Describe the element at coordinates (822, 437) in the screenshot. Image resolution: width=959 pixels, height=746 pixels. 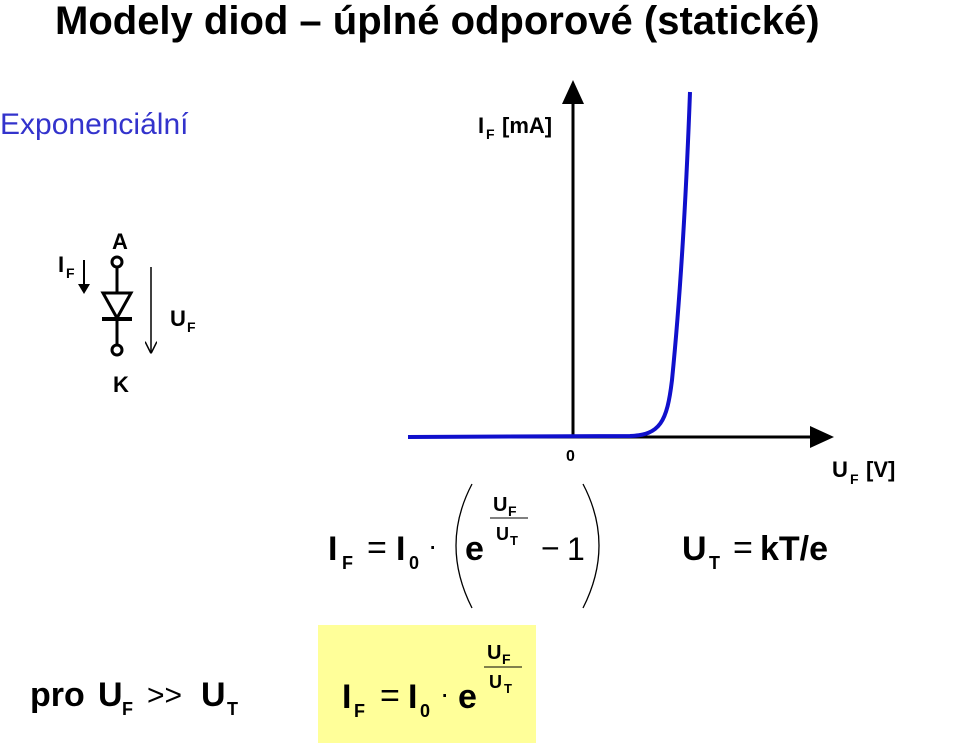
I see `x-arrow` at that location.